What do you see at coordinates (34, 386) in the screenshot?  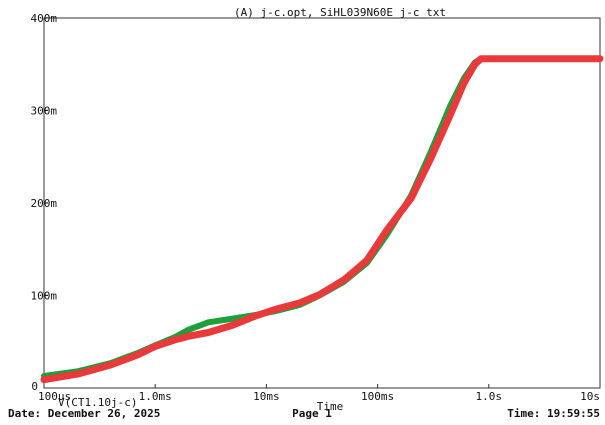 I see `y-tick-label: 0` at bounding box center [34, 386].